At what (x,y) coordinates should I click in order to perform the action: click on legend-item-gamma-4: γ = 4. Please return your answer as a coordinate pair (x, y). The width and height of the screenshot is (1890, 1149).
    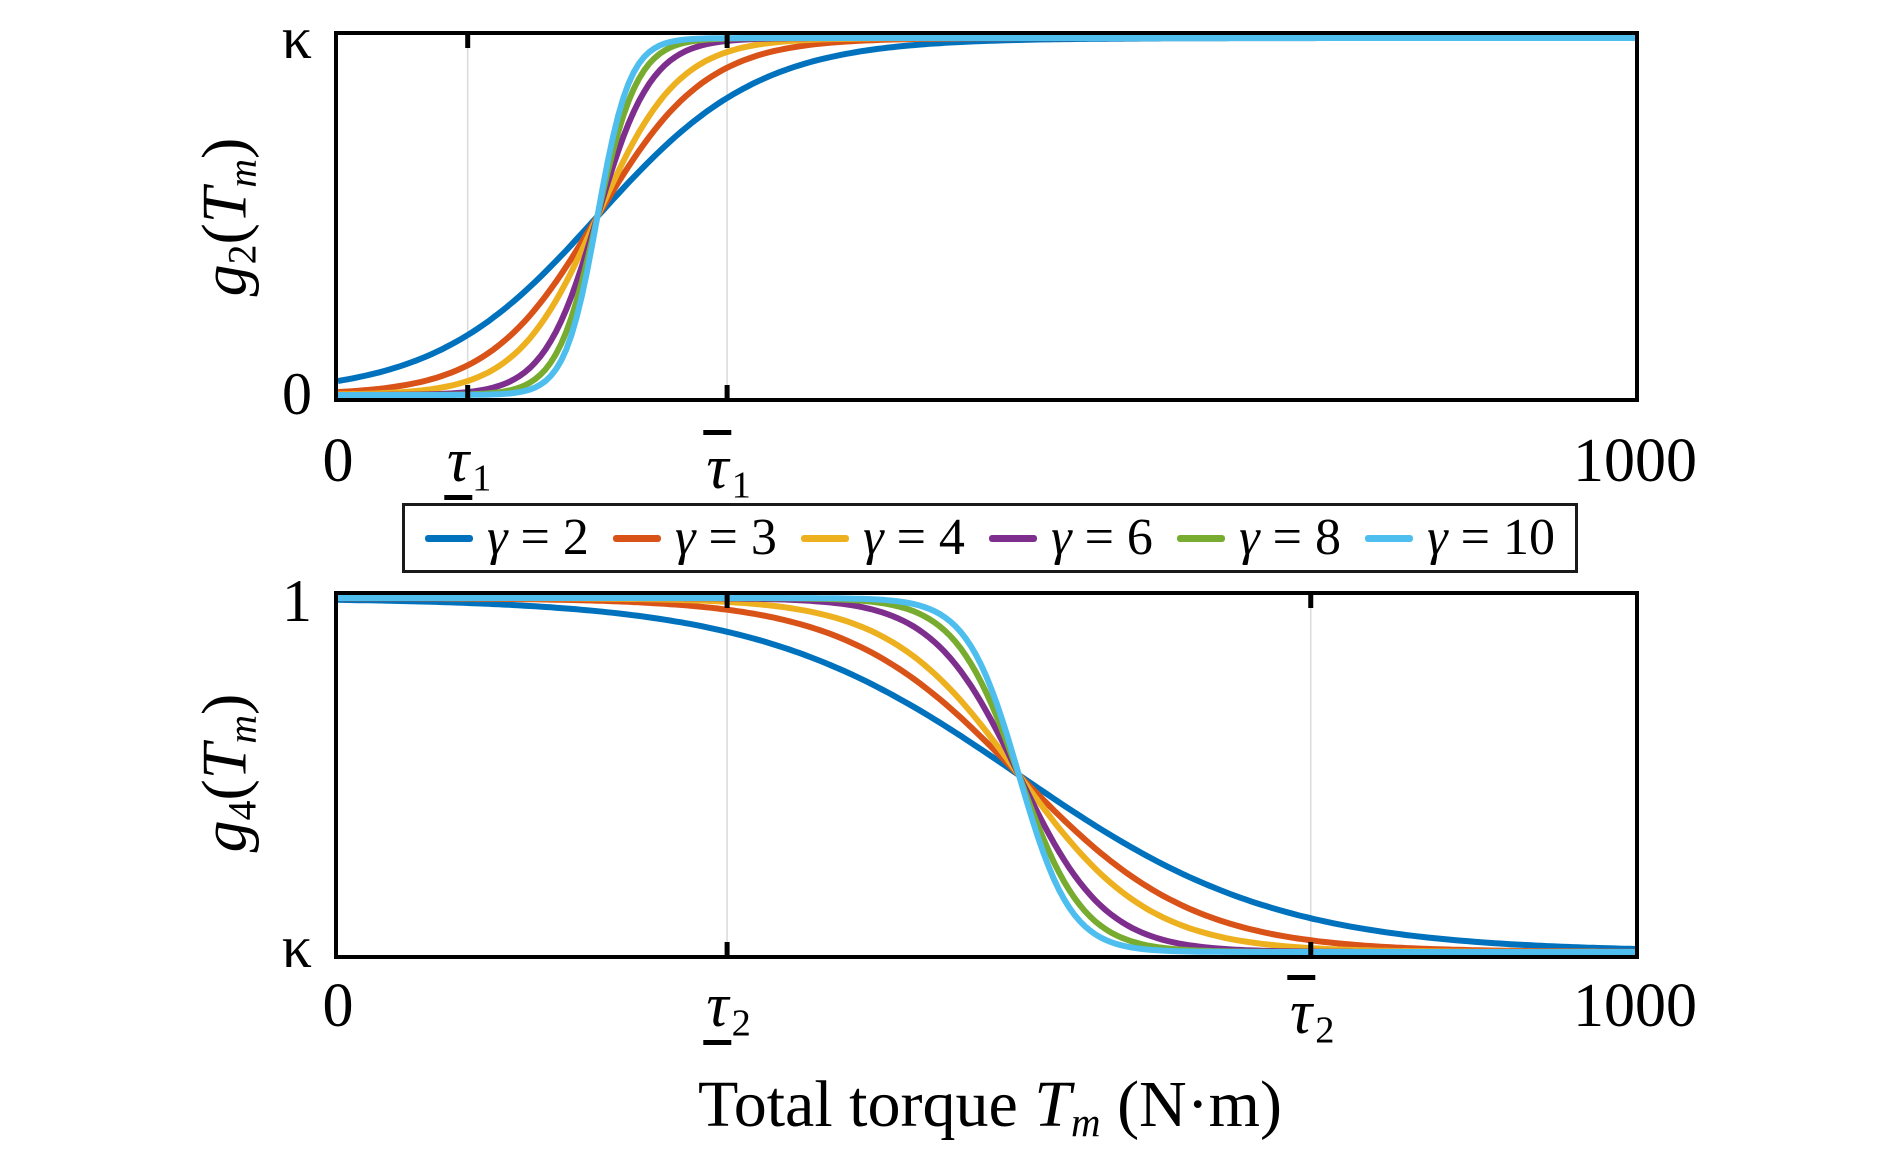
    Looking at the image, I should click on (883, 538).